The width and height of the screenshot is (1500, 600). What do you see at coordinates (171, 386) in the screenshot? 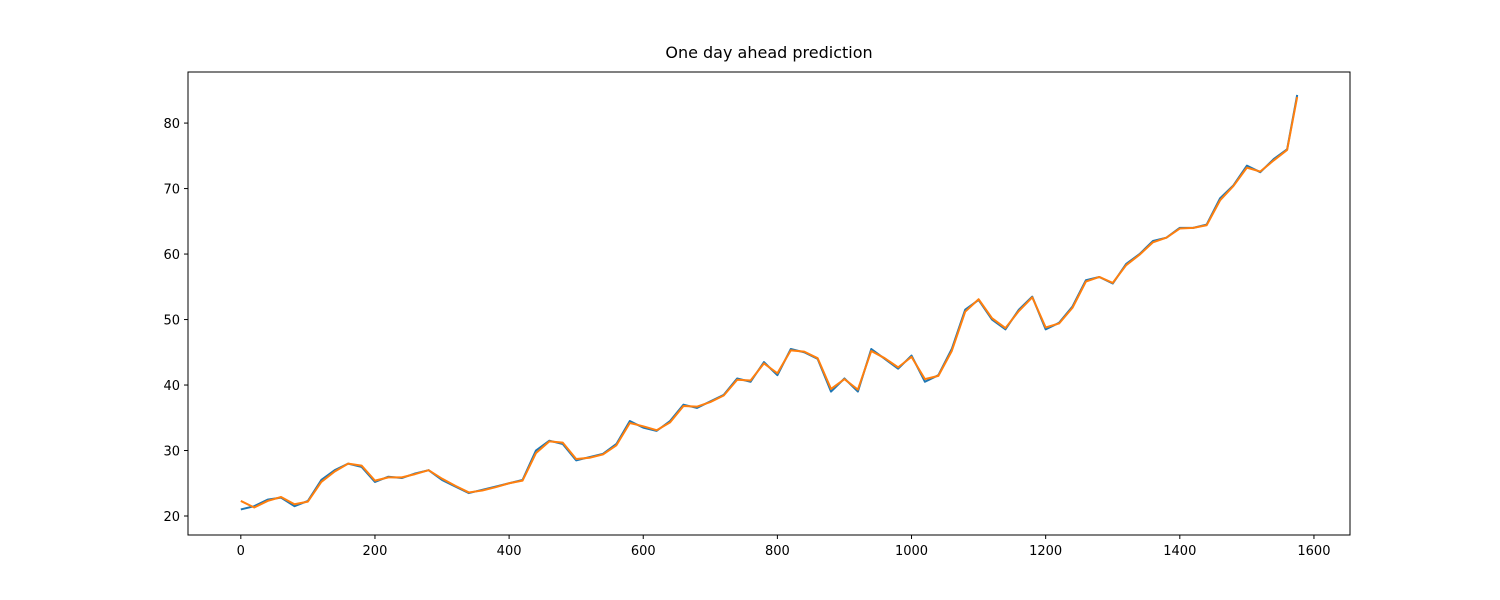
I see `y-tick-label: 40` at bounding box center [171, 386].